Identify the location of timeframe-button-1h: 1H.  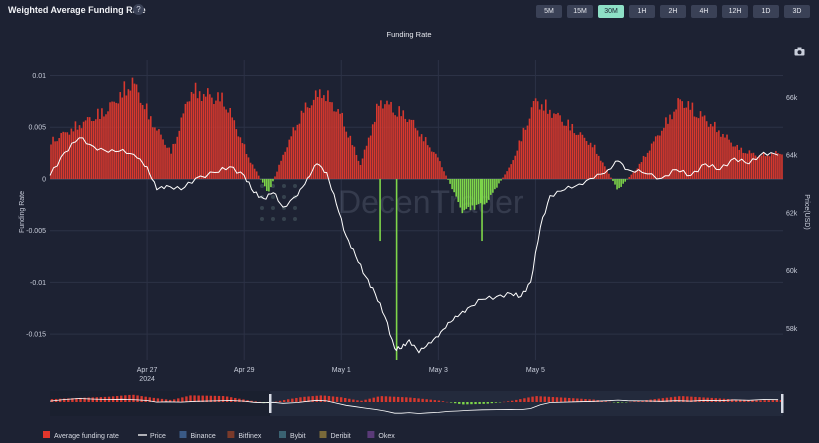
(642, 11).